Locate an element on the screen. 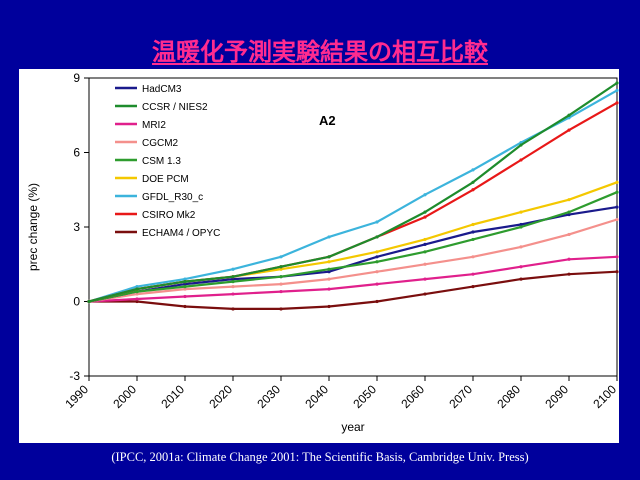 This screenshot has height=480, width=640. x-tick-label: 2010 is located at coordinates (172, 396).